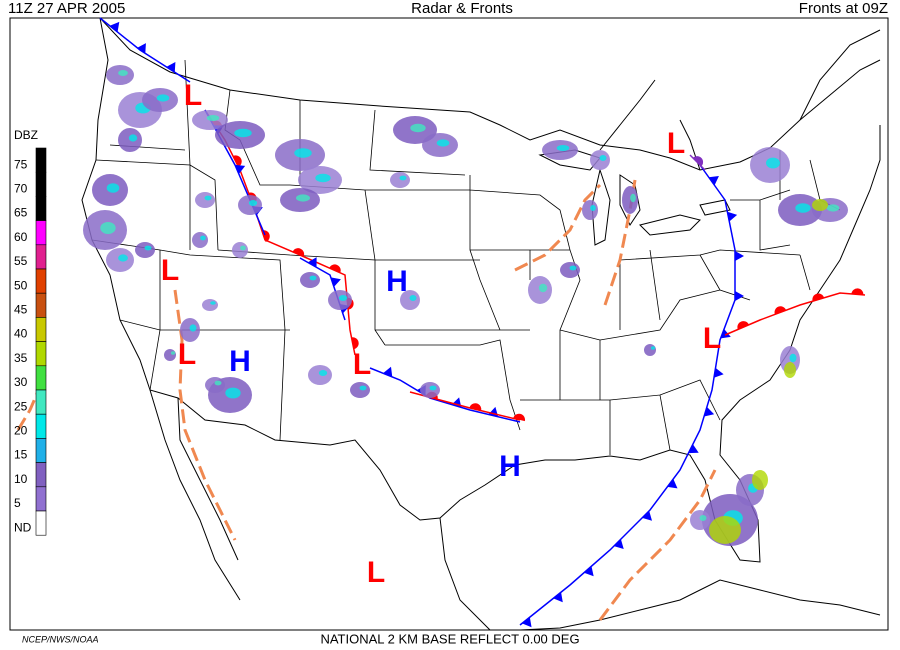 The width and height of the screenshot is (900, 650). I want to click on legend-label: 60, so click(21, 237).